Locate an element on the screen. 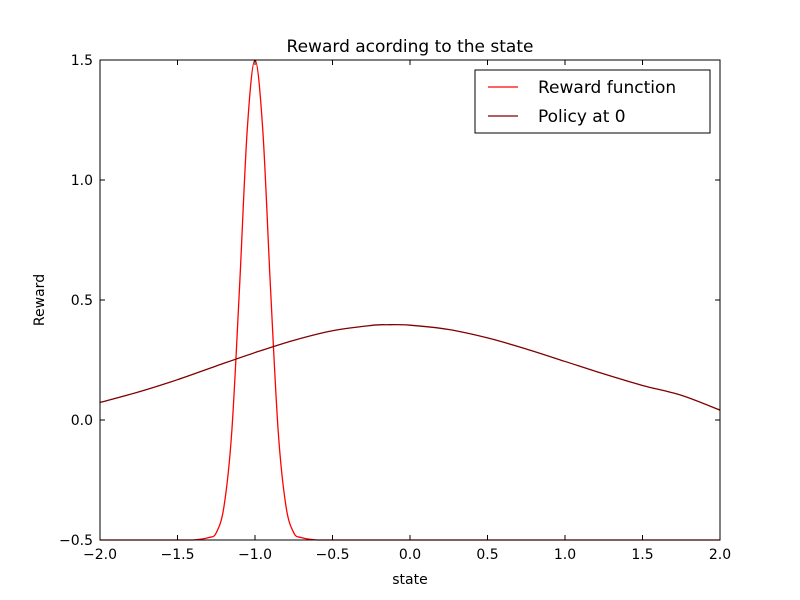 Image resolution: width=800 pixels, height=600 pixels. legend-label-reward-function: Reward function is located at coordinates (607, 88).